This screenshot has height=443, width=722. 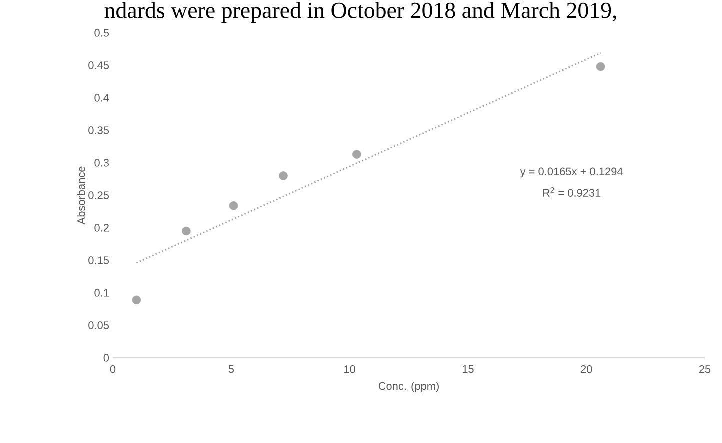 I want to click on y-tick-label: 0.2, so click(x=101, y=228).